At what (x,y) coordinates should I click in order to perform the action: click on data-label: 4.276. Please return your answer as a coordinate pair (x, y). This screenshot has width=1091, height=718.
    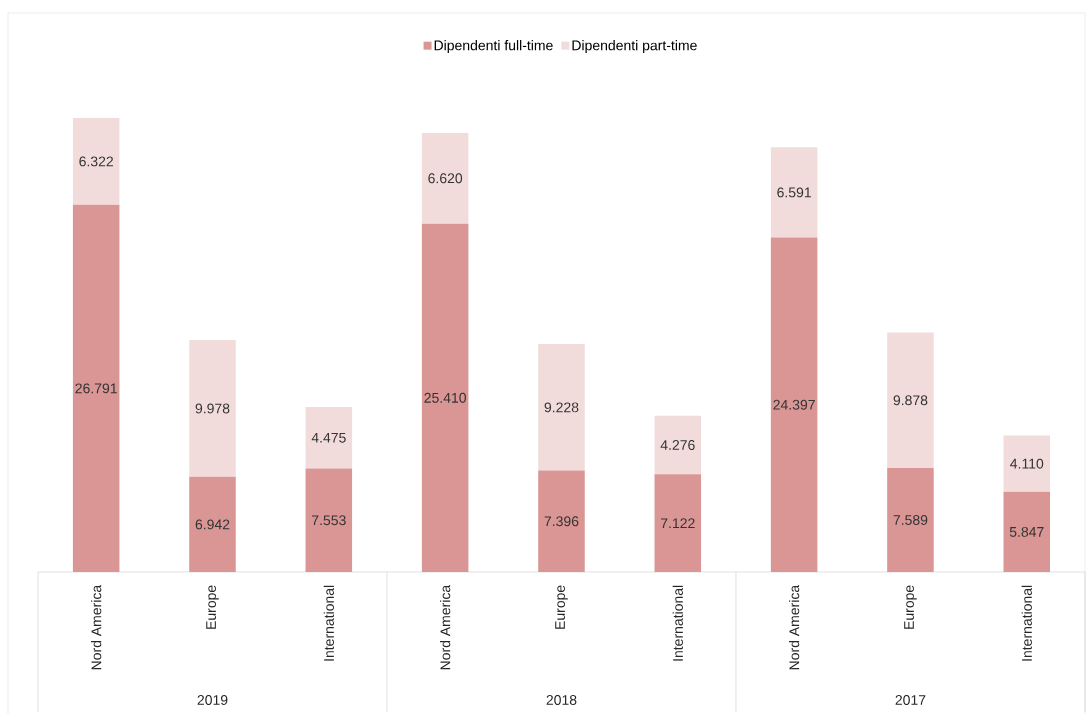
    Looking at the image, I should click on (677, 445).